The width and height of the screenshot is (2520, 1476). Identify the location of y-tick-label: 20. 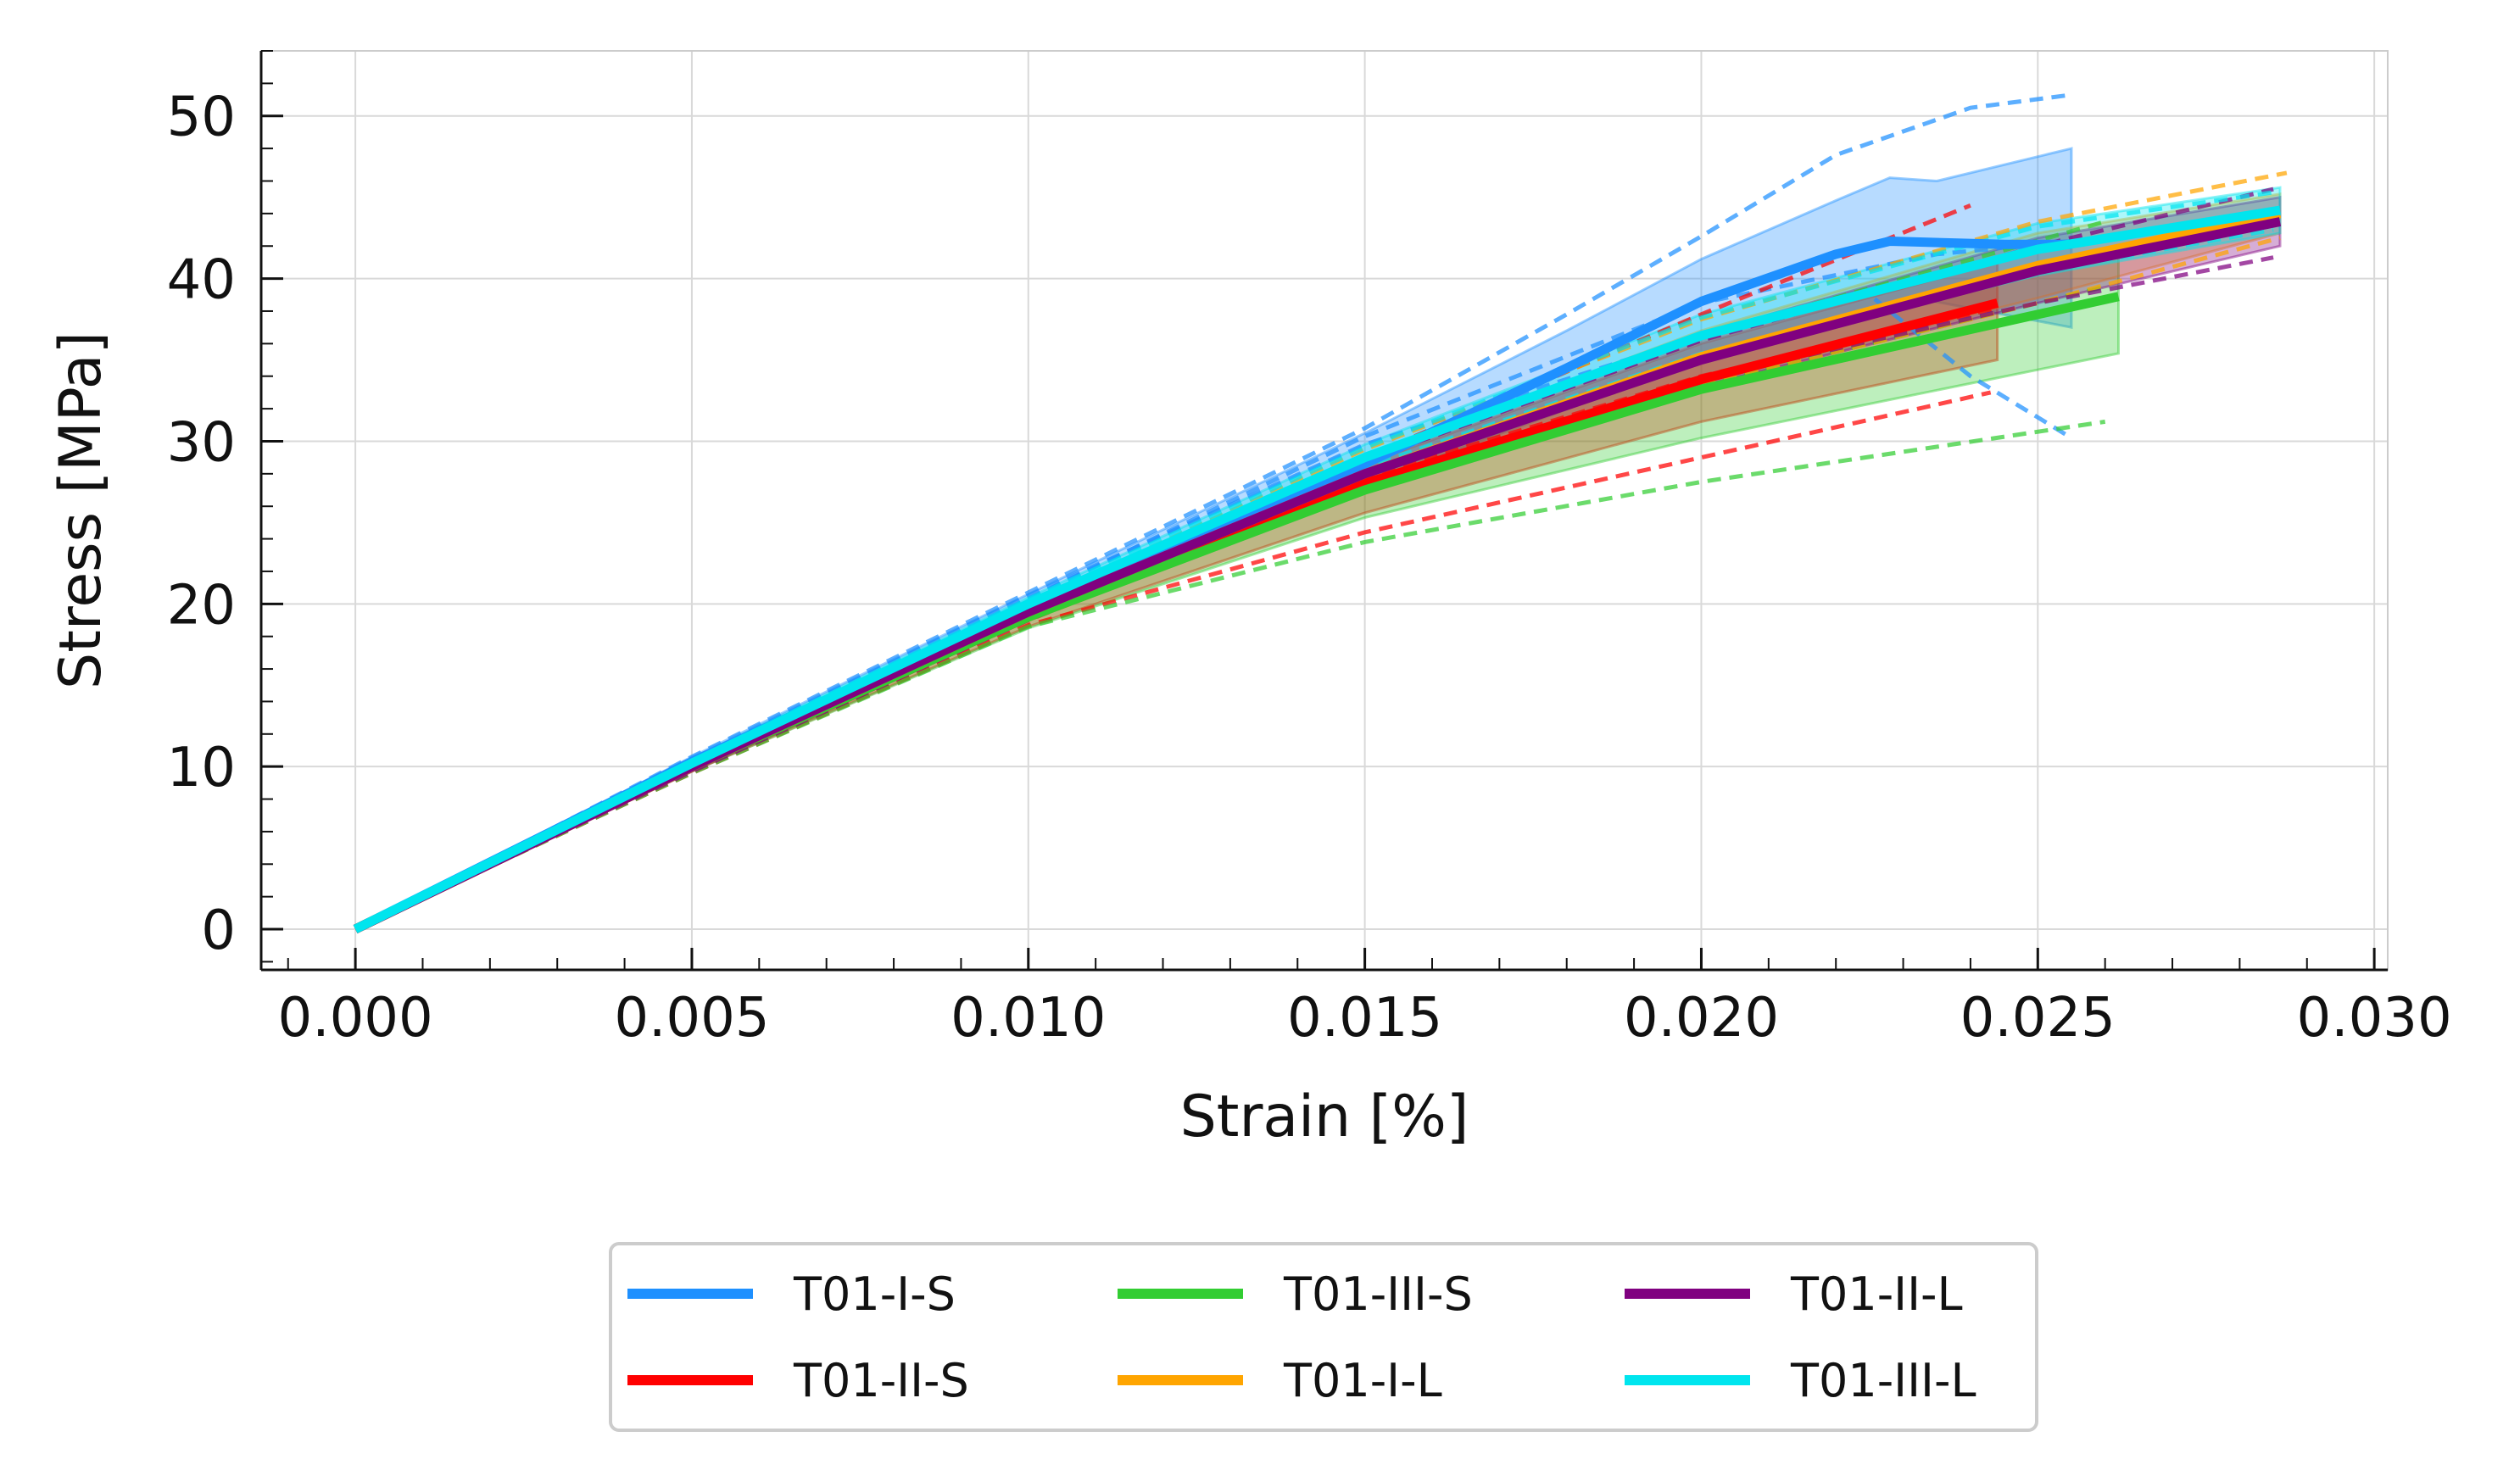
(201, 606).